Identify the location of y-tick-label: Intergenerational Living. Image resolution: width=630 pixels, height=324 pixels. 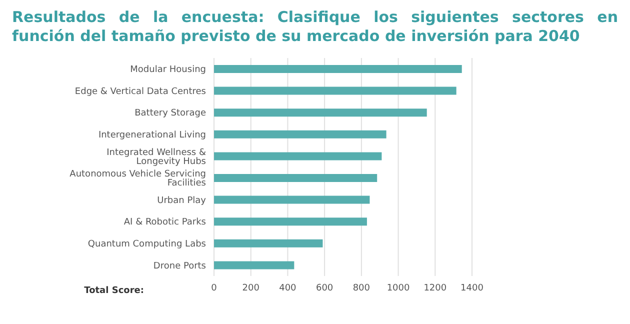
(152, 135).